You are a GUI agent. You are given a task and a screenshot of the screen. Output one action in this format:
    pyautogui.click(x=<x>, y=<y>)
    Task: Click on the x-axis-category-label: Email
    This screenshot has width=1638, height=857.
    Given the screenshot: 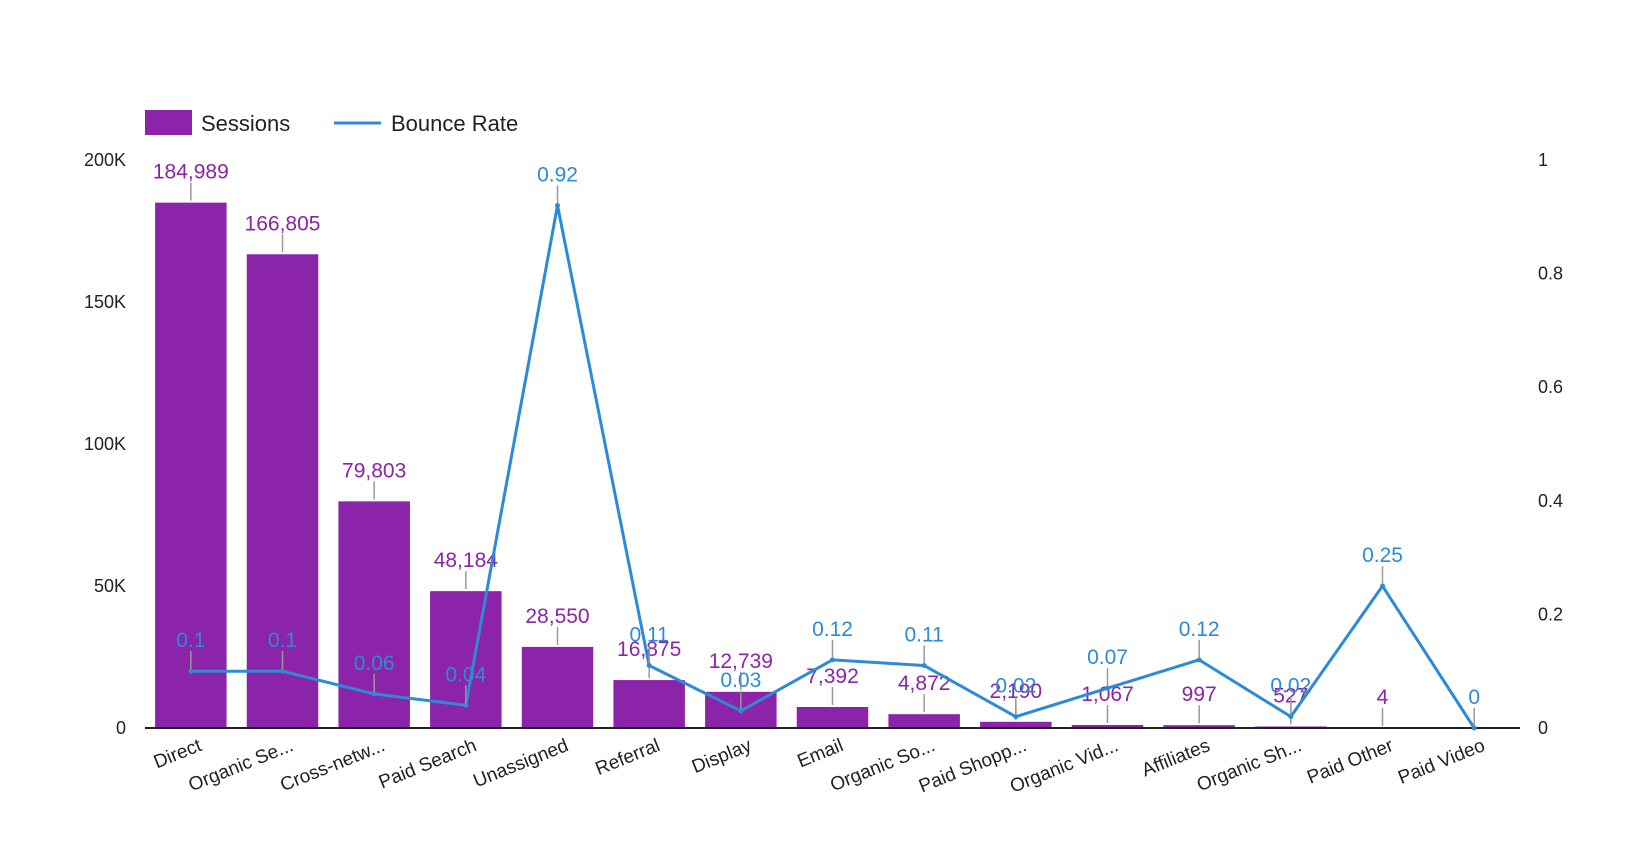 What is the action you would take?
    pyautogui.click(x=820, y=753)
    